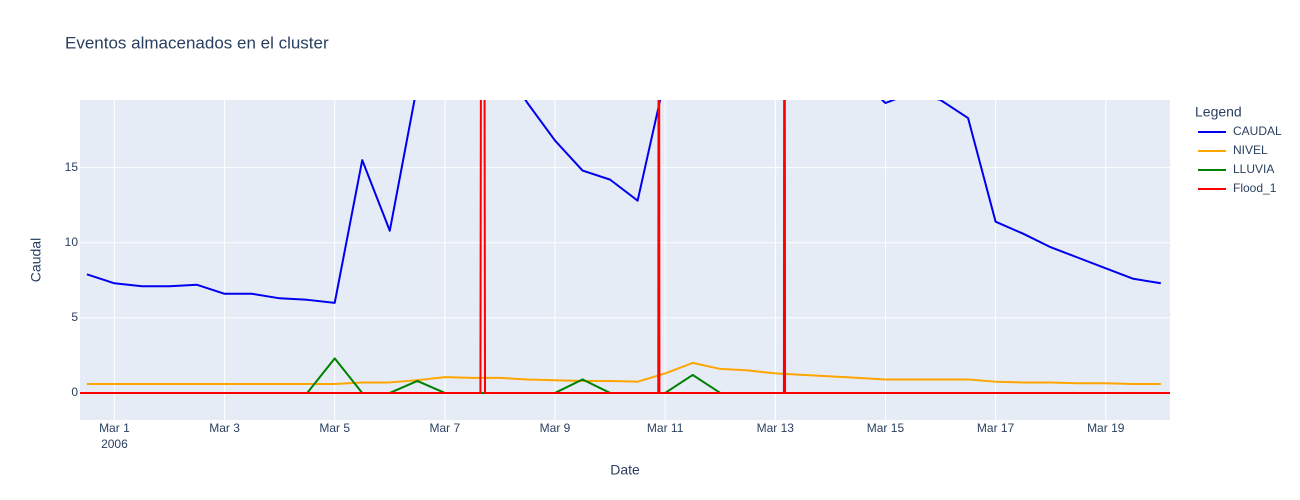 This screenshot has height=500, width=1300. What do you see at coordinates (625, 470) in the screenshot?
I see `x-axis-label: Date` at bounding box center [625, 470].